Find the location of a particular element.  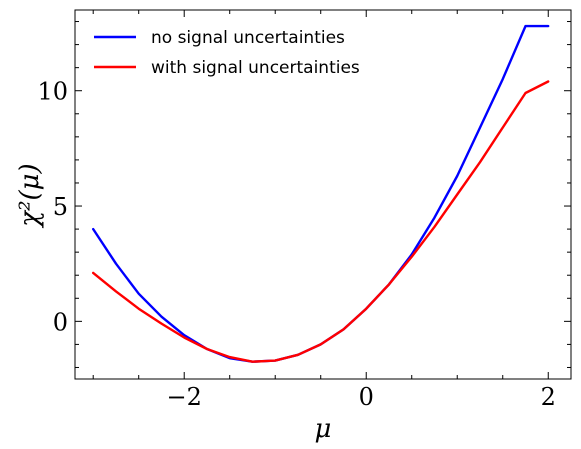

x-tick-label: 2 is located at coordinates (548, 397).